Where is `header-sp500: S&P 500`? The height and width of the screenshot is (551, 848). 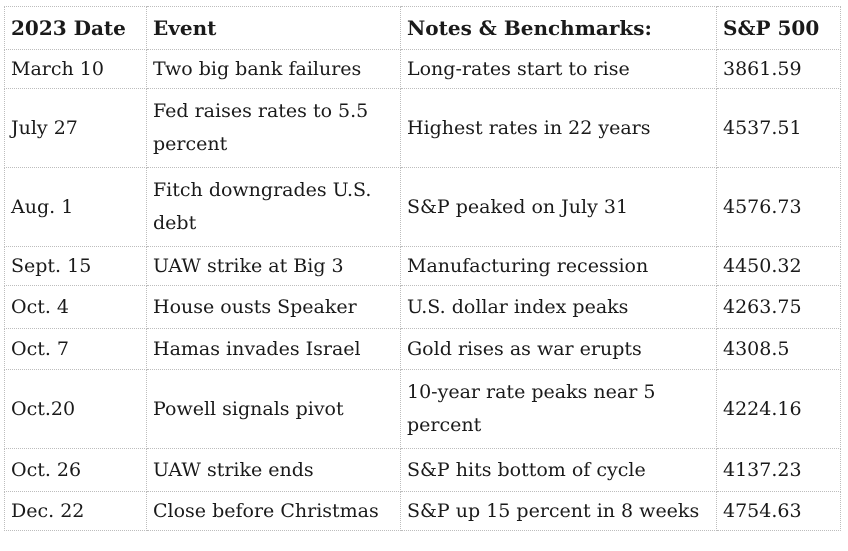
header-sp500: S&P 500 is located at coordinates (778, 28).